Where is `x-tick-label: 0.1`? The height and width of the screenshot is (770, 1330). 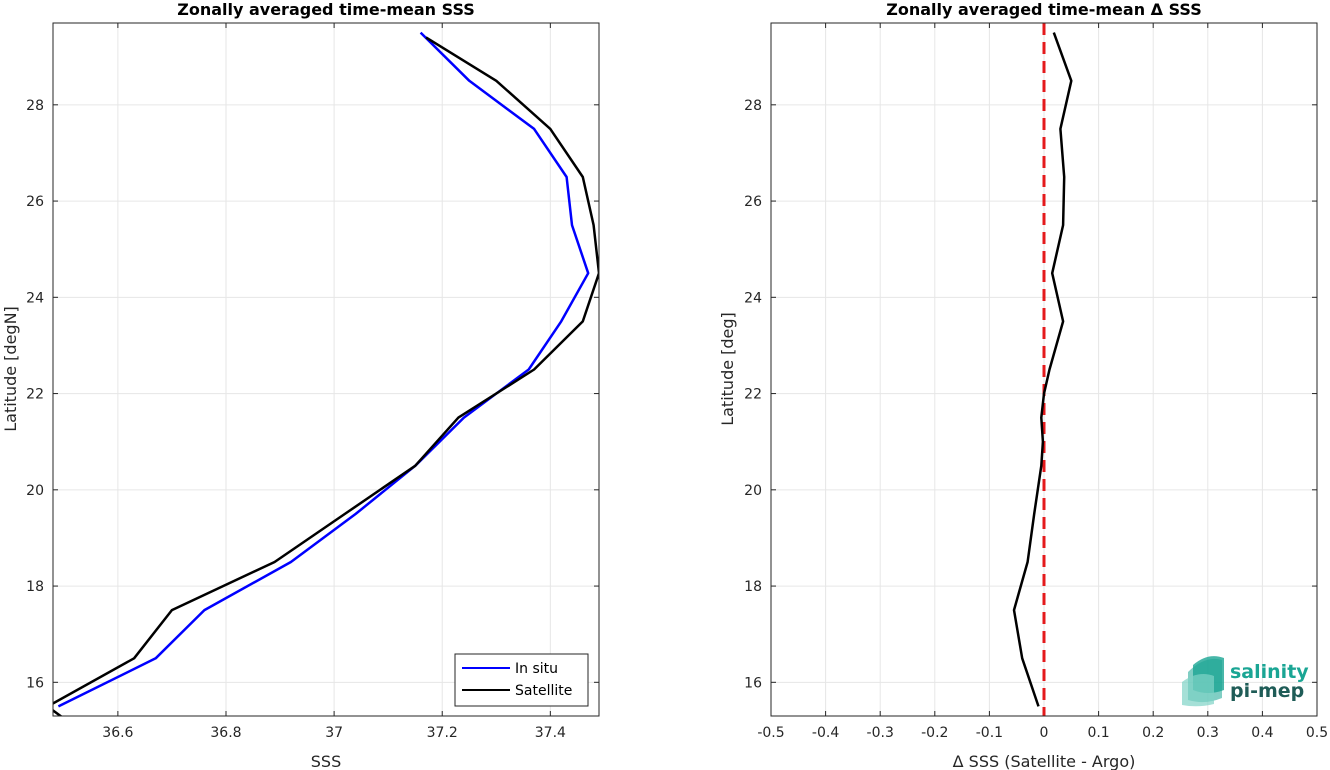 x-tick-label: 0.1 is located at coordinates (1098, 733).